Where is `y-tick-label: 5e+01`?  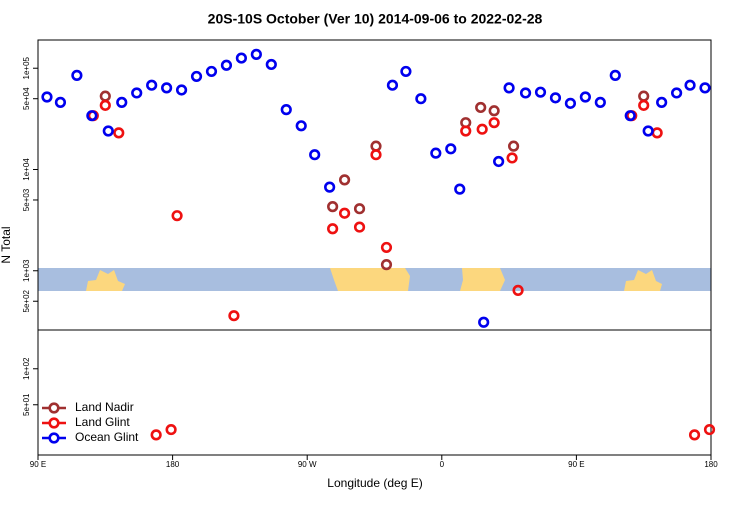
y-tick-label: 5e+01 is located at coordinates (26, 404).